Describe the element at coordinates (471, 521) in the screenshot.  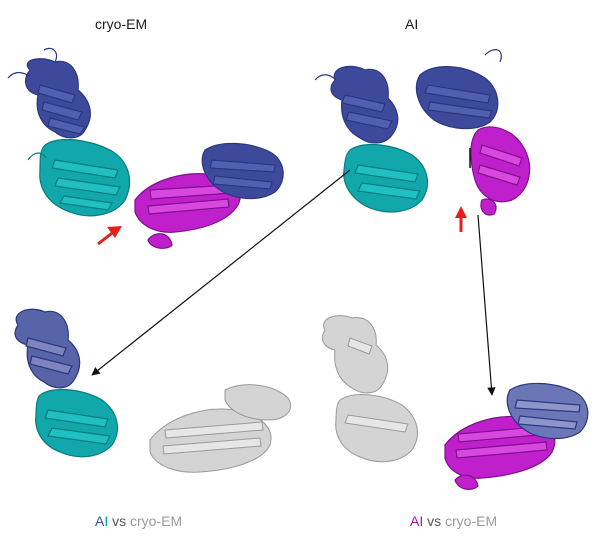
I see `caption-right-ref: cryo-EM` at that location.